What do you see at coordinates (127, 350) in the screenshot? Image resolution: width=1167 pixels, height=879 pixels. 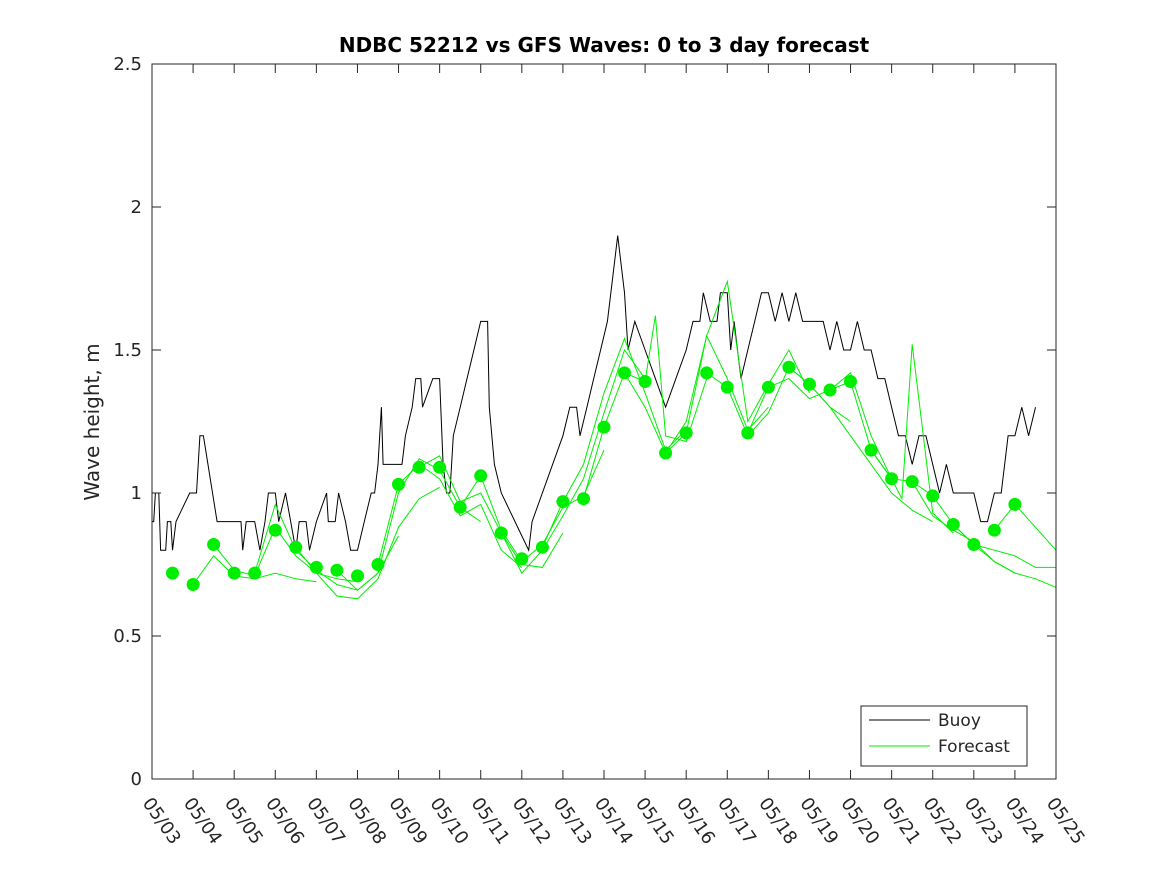 I see `y-tick-label: 1.5` at bounding box center [127, 350].